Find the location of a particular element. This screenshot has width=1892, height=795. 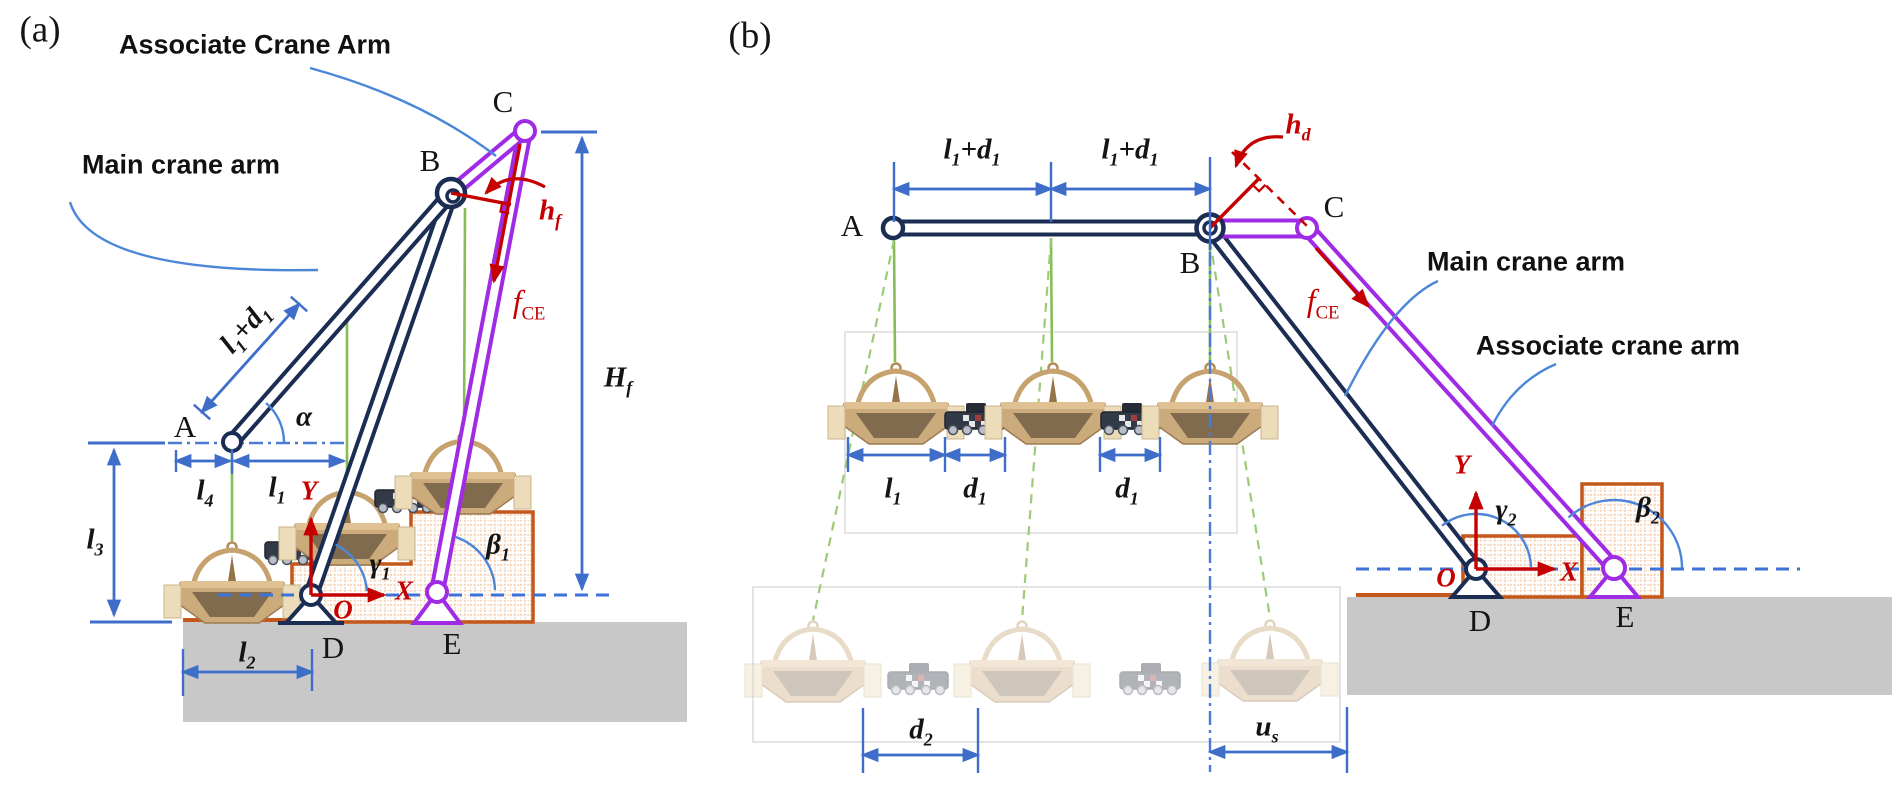

point-label-d-b: D is located at coordinates (1480, 620).